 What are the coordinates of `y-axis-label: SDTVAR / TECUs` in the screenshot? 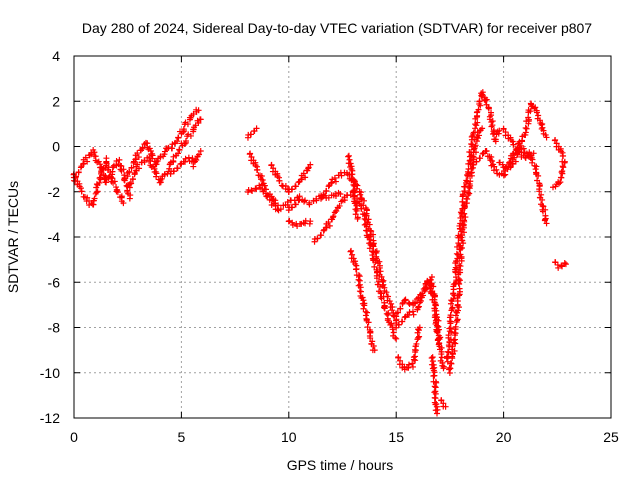 It's located at (13, 237).